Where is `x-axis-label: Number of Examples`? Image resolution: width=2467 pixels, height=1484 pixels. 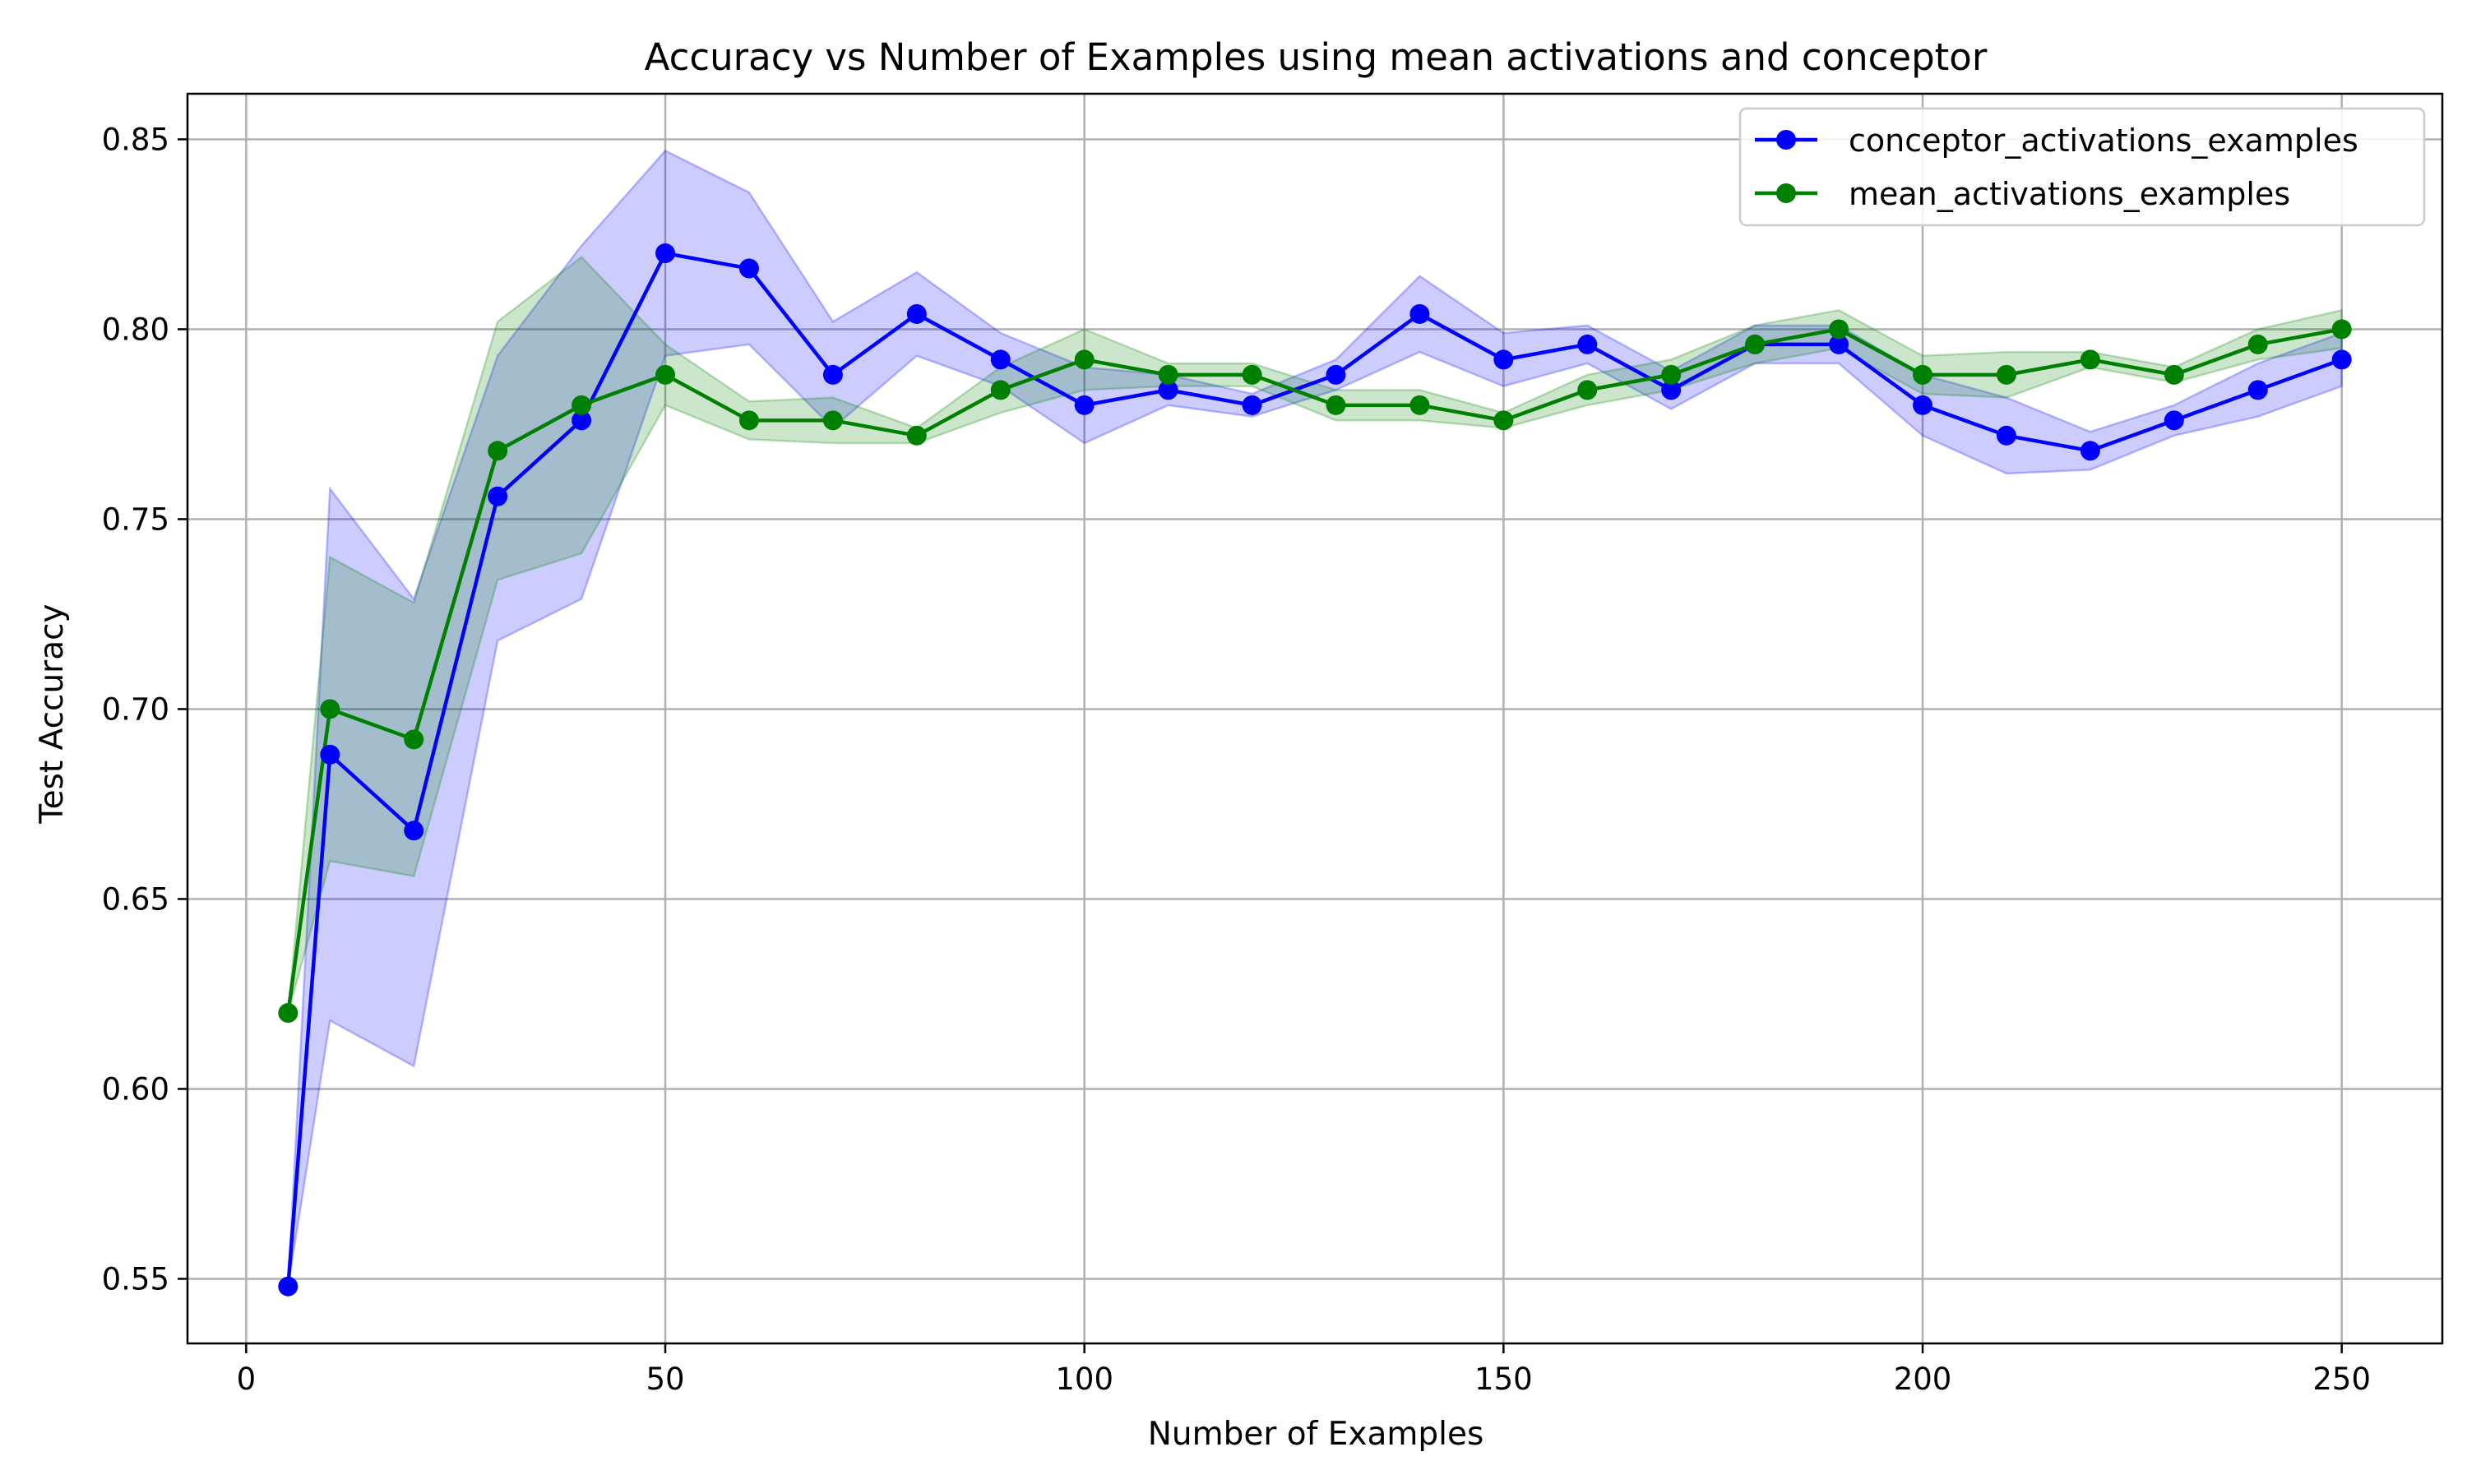
x-axis-label: Number of Examples is located at coordinates (1316, 1435).